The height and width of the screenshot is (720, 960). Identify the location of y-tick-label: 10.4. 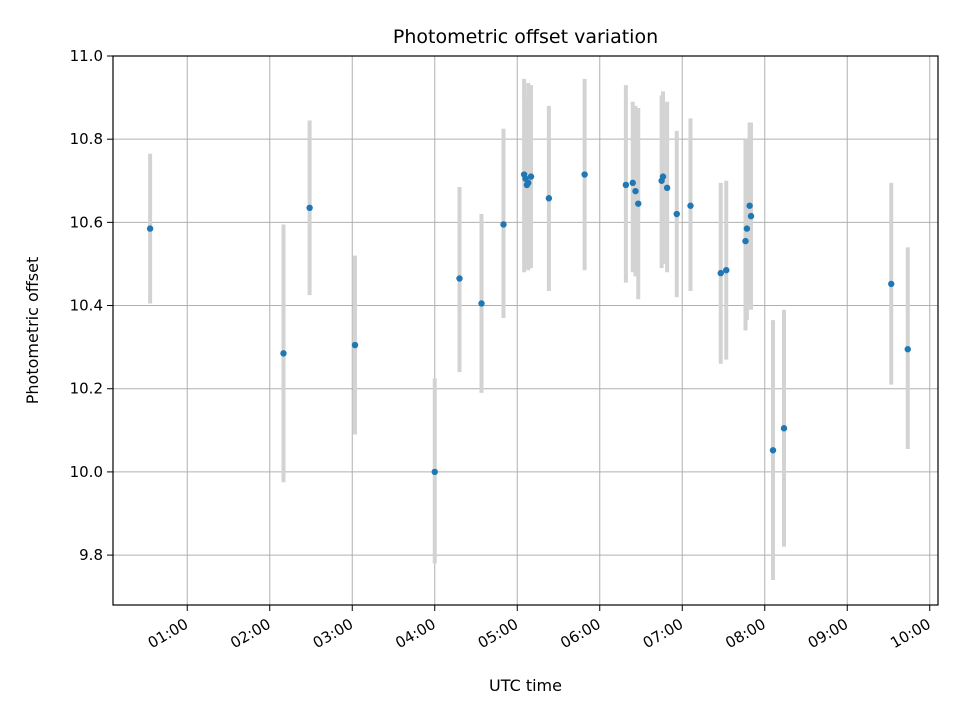
(86, 306).